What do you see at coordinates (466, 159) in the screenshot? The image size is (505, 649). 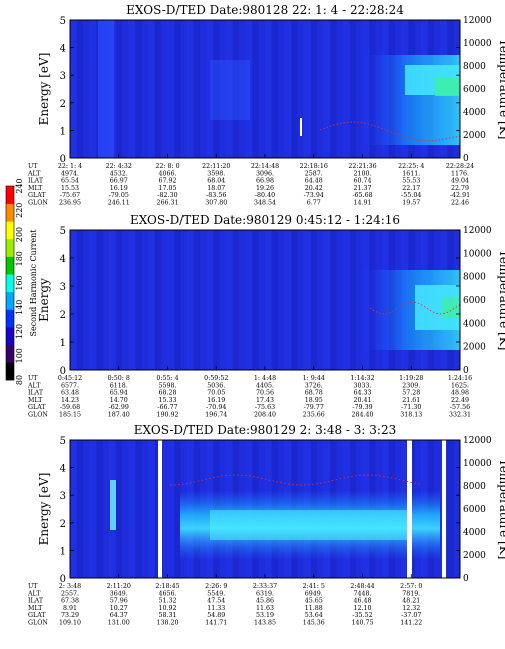 I see `y-right-tick-label: 0` at bounding box center [466, 159].